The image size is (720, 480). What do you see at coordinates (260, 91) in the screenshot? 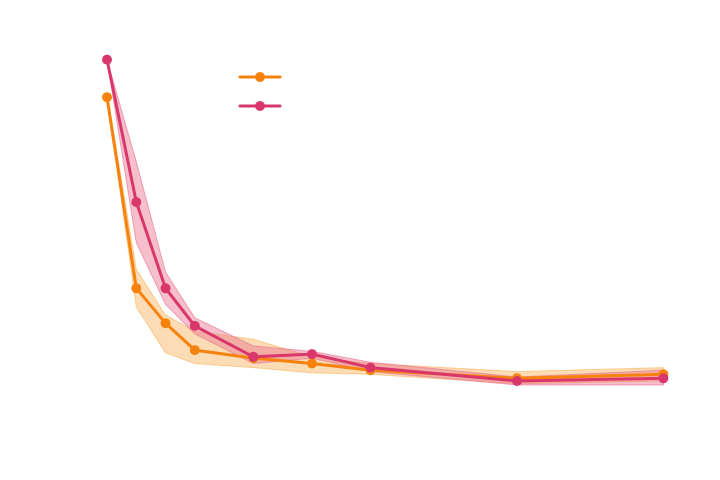
I see `legend` at bounding box center [260, 91].